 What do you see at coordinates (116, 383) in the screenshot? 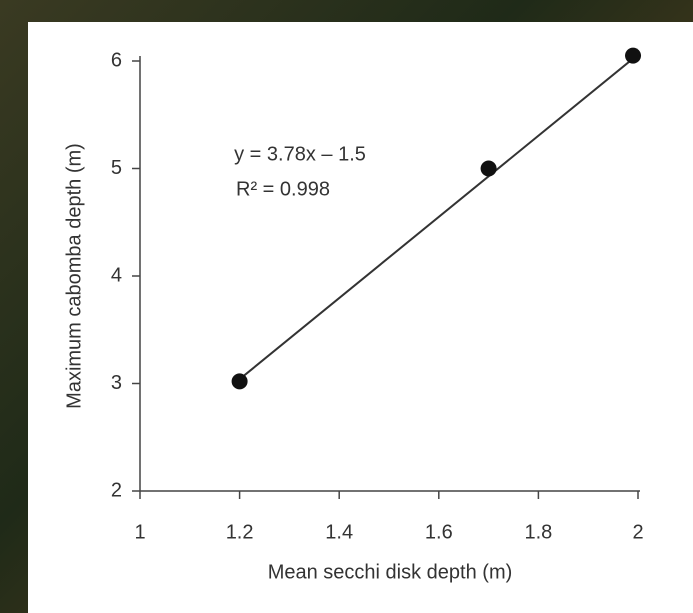
I see `y-tick-label: 3` at bounding box center [116, 383].